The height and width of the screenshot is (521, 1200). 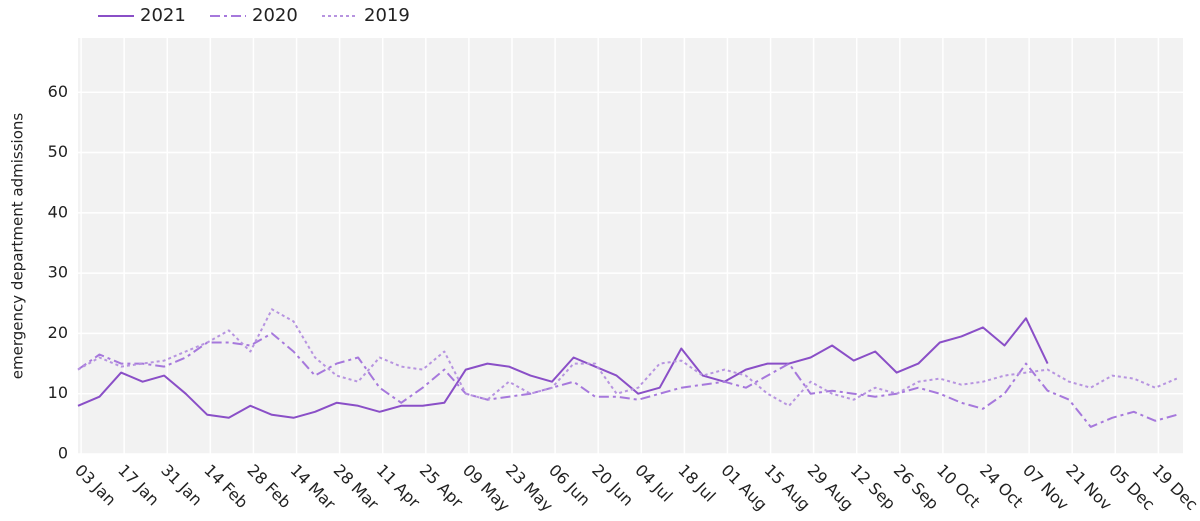 I want to click on x-tick-label: 01 Aug, so click(x=744, y=488).